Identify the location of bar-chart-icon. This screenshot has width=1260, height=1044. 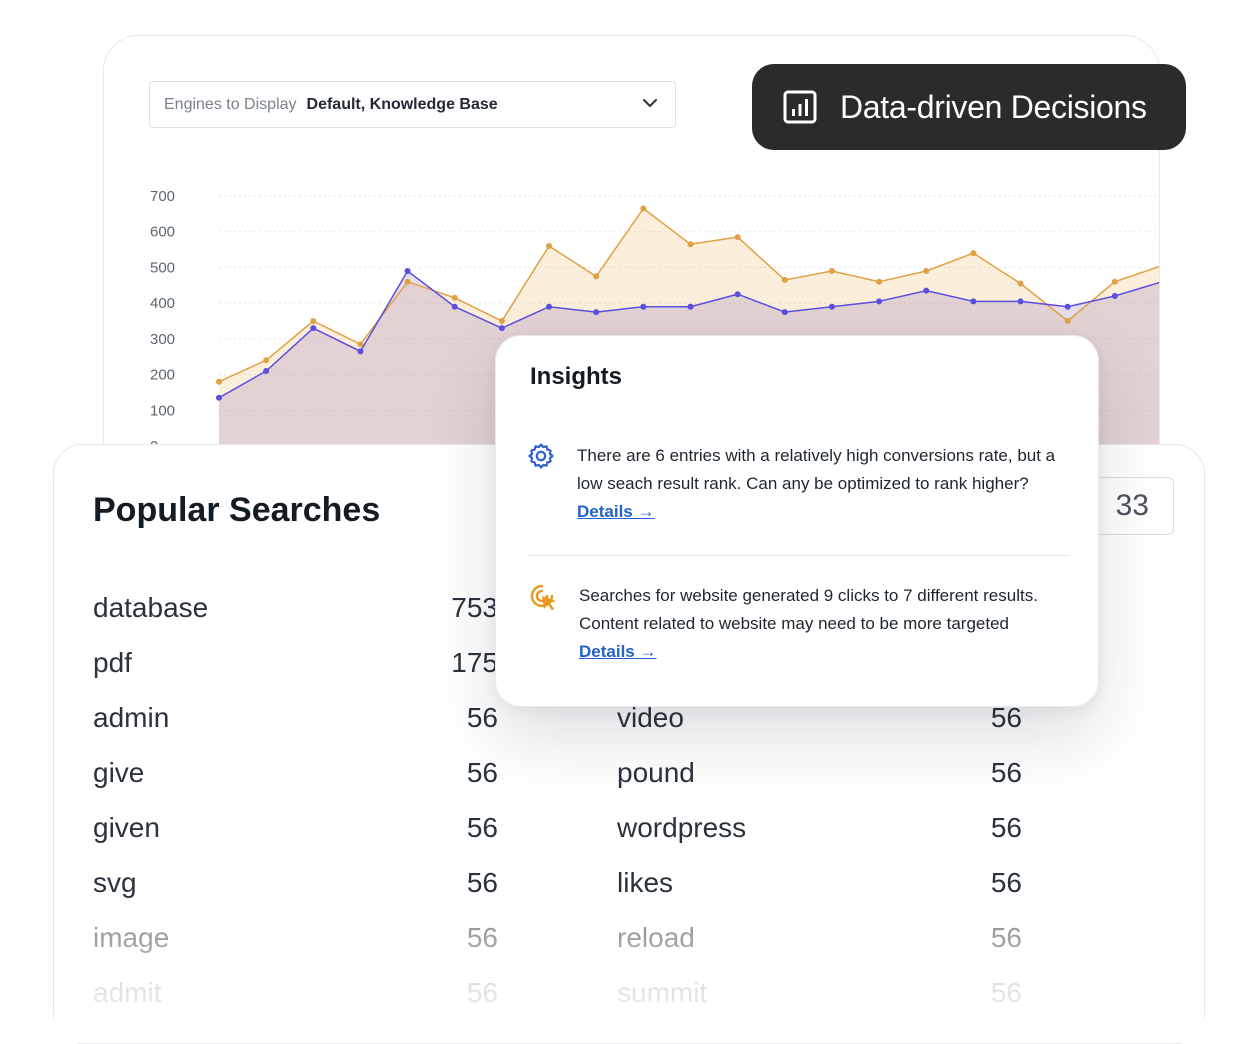
(800, 107).